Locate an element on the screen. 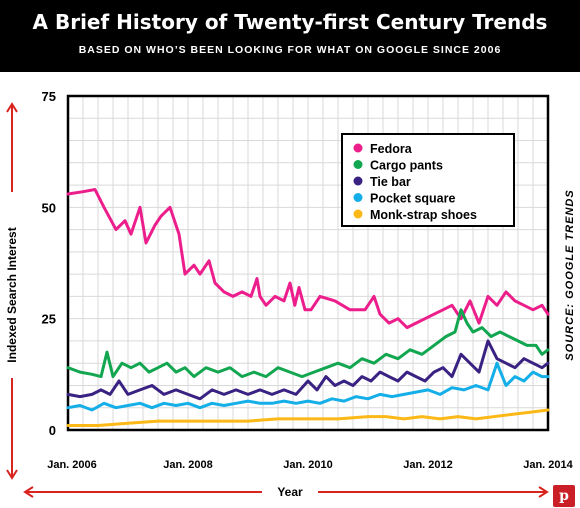 This screenshot has height=508, width=580. legend-box is located at coordinates (428, 180).